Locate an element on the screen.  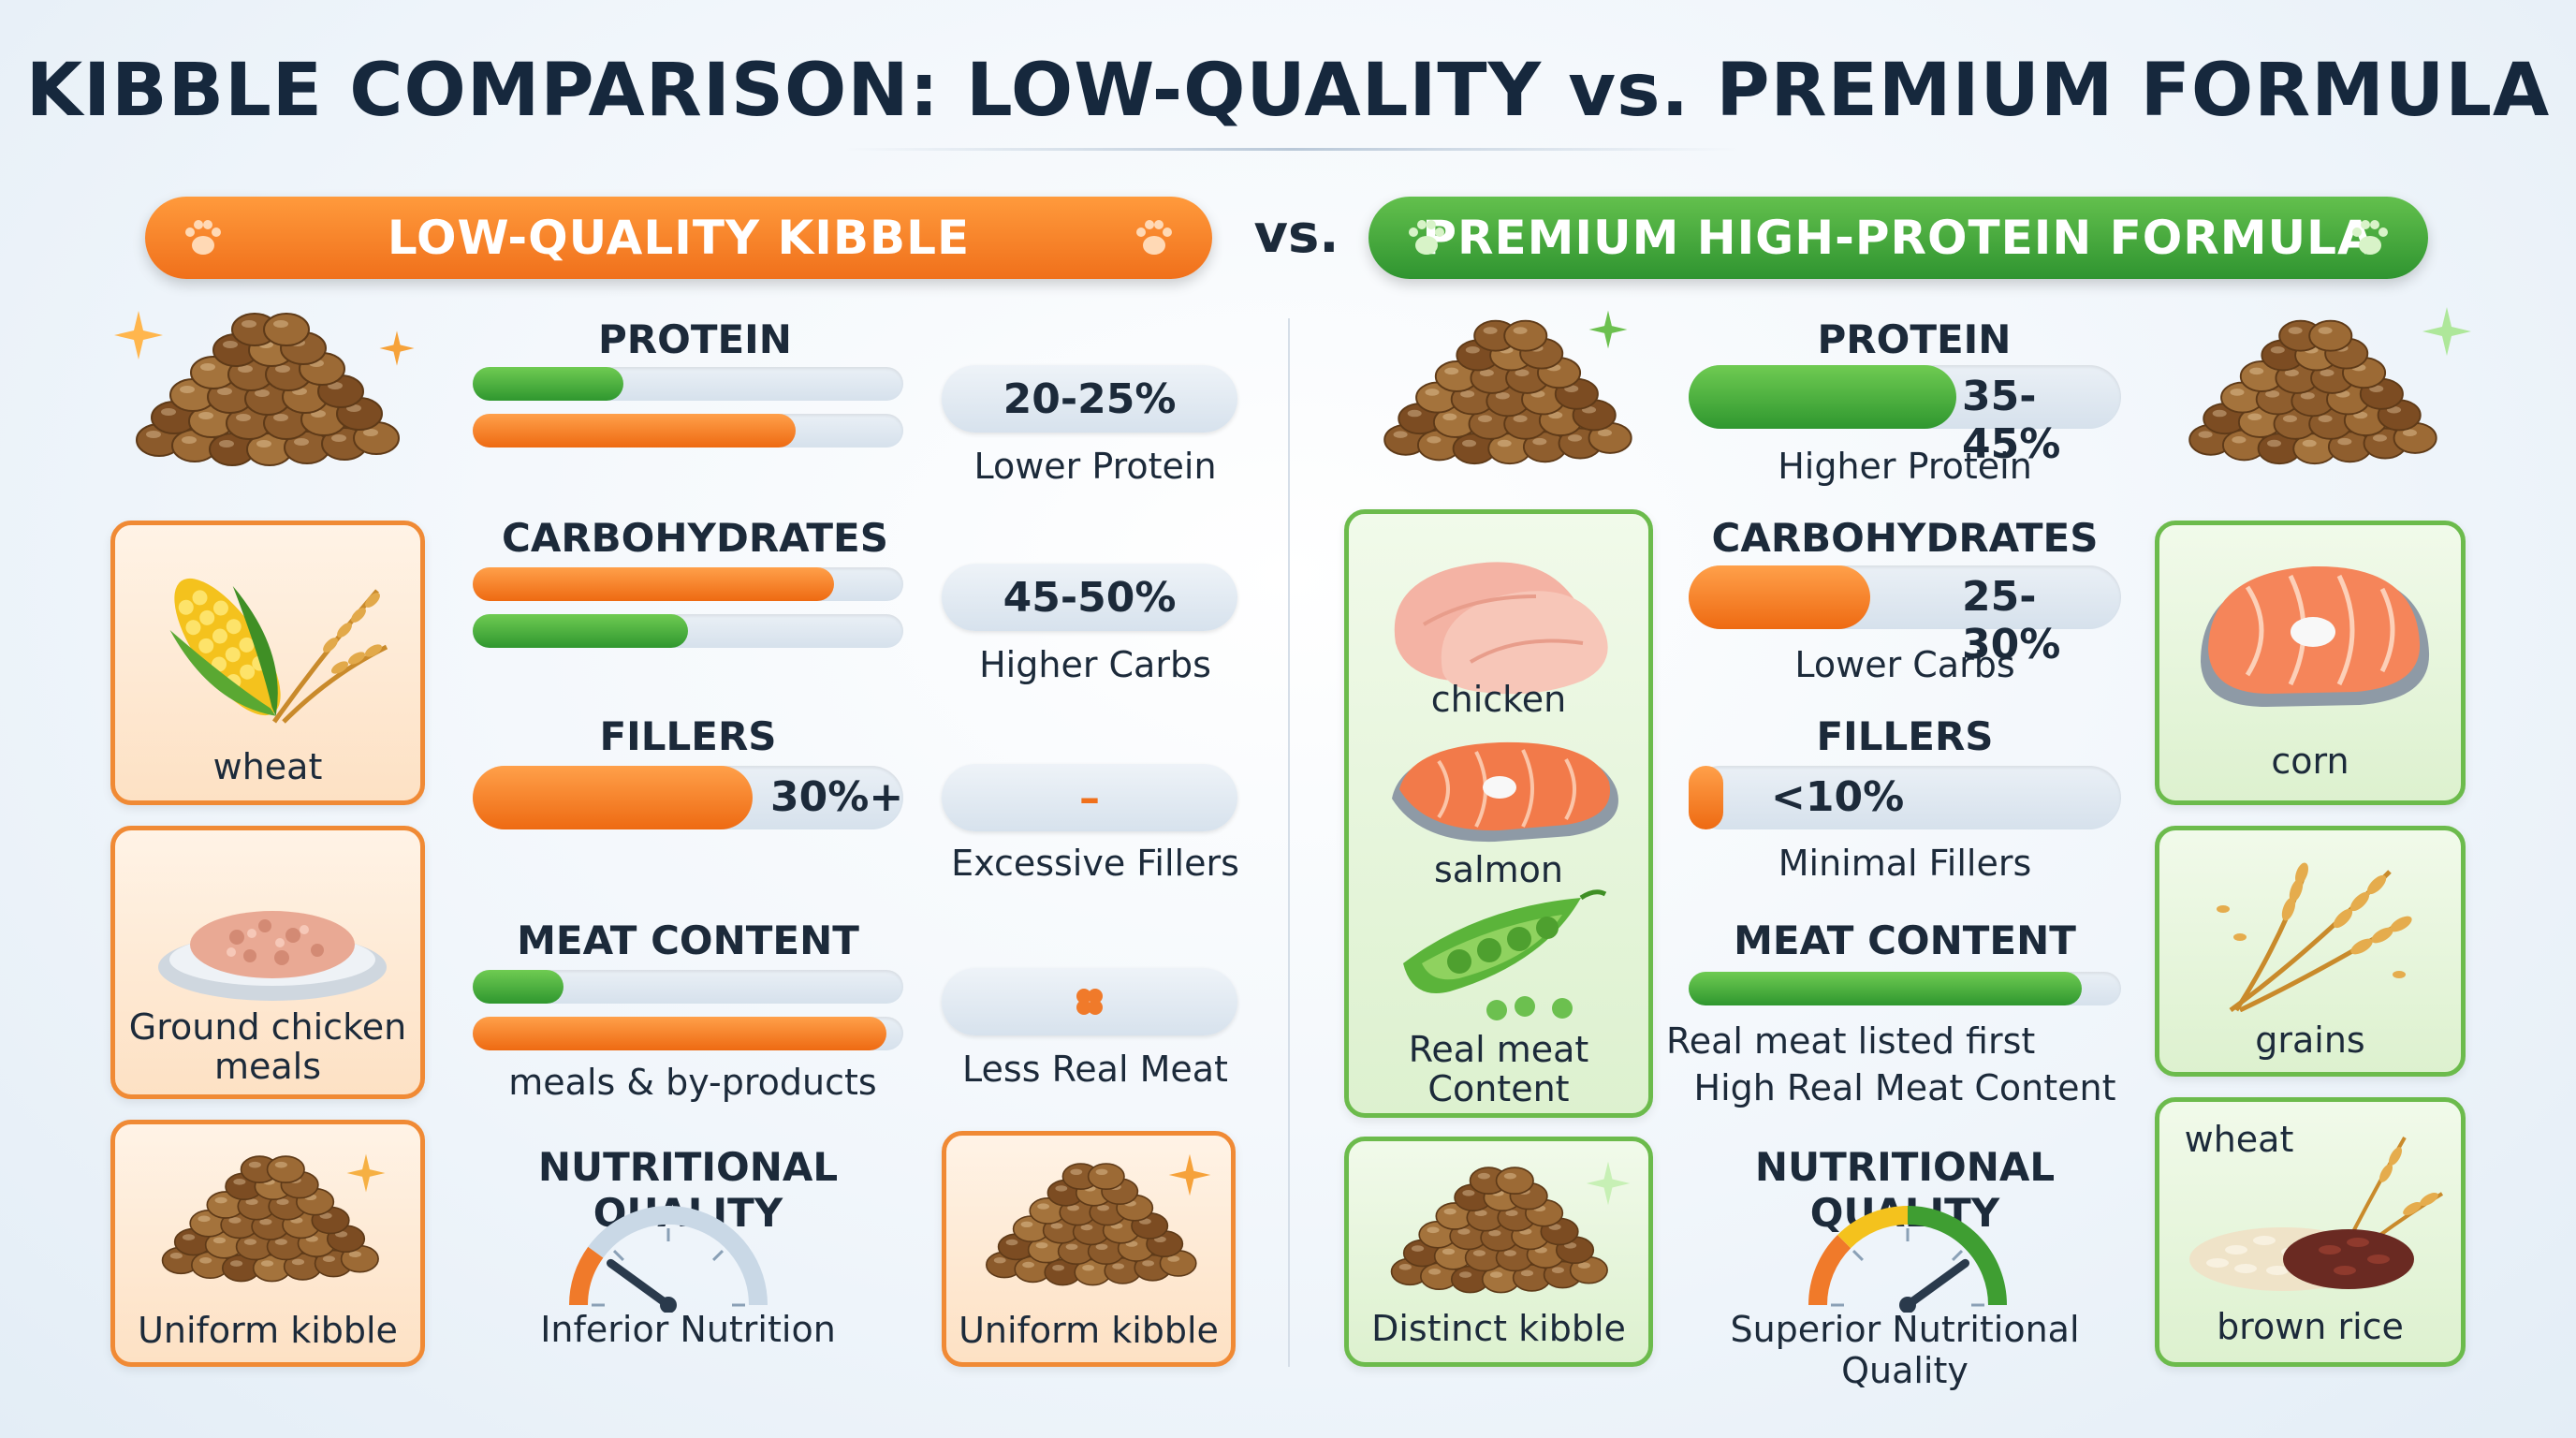
center-divider is located at coordinates (1289, 842).